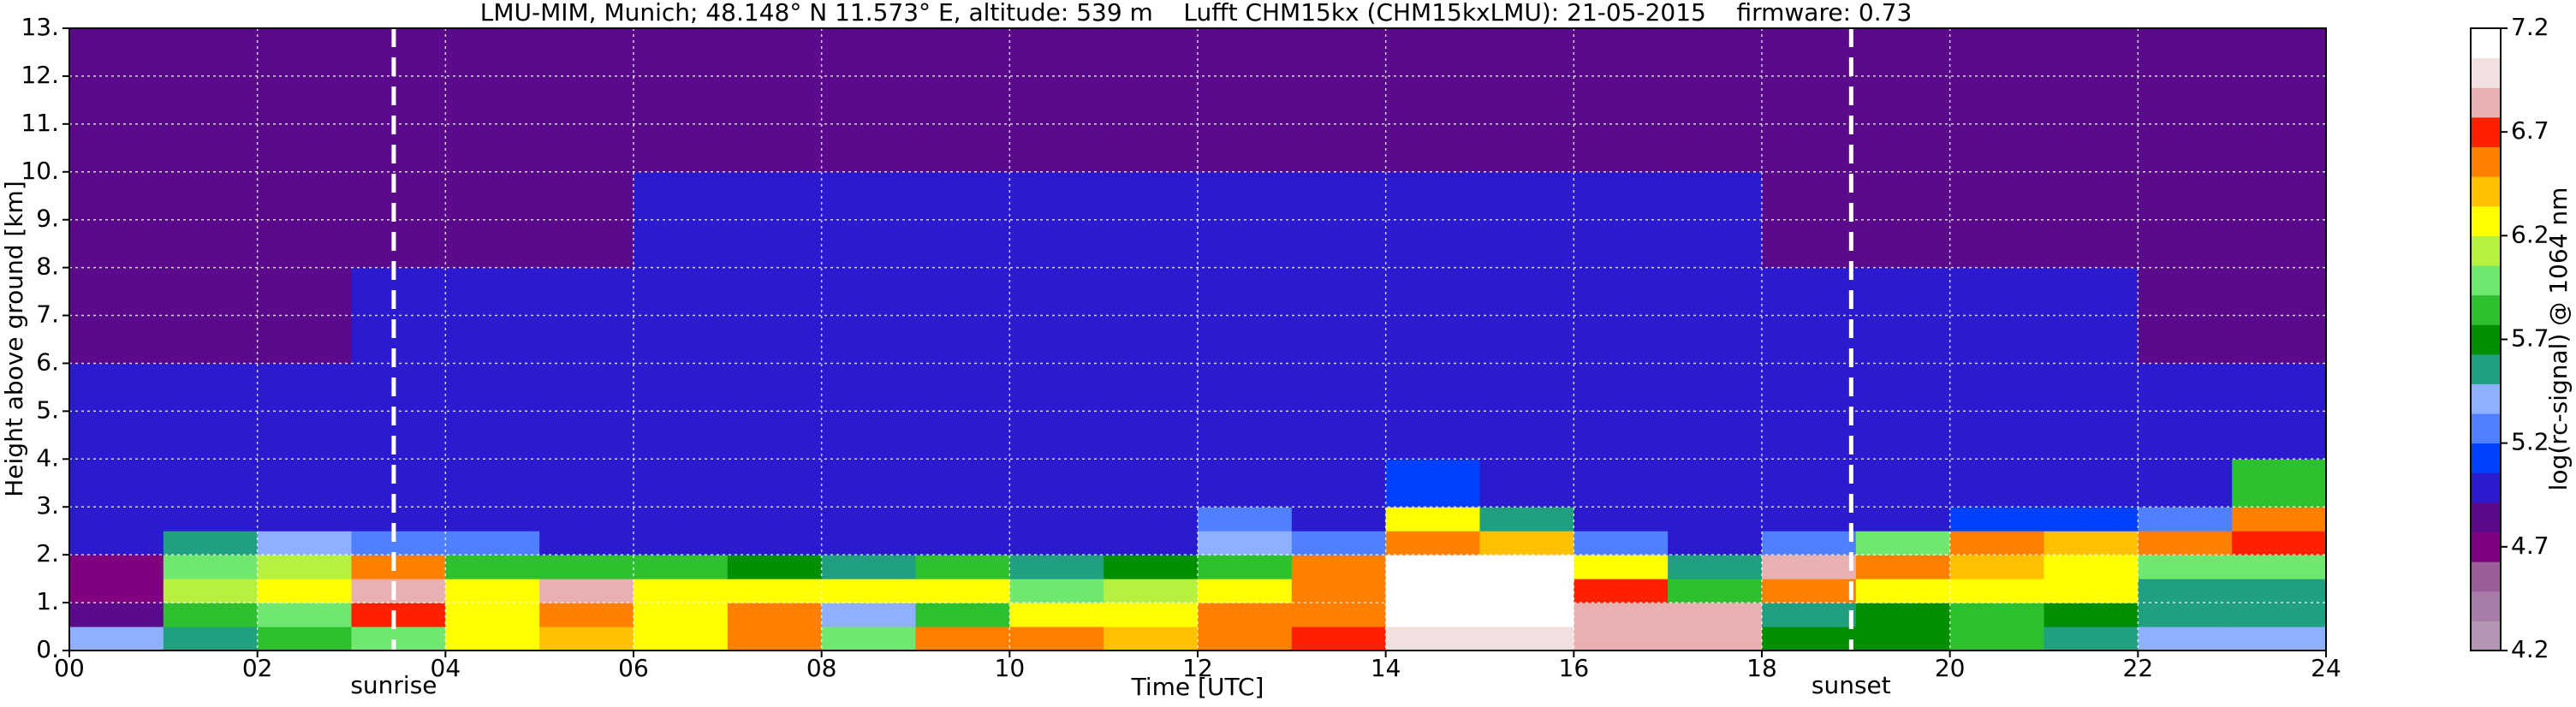  I want to click on colorbar-label: log(rc-signal) @ 1064 nm, so click(2558, 339).